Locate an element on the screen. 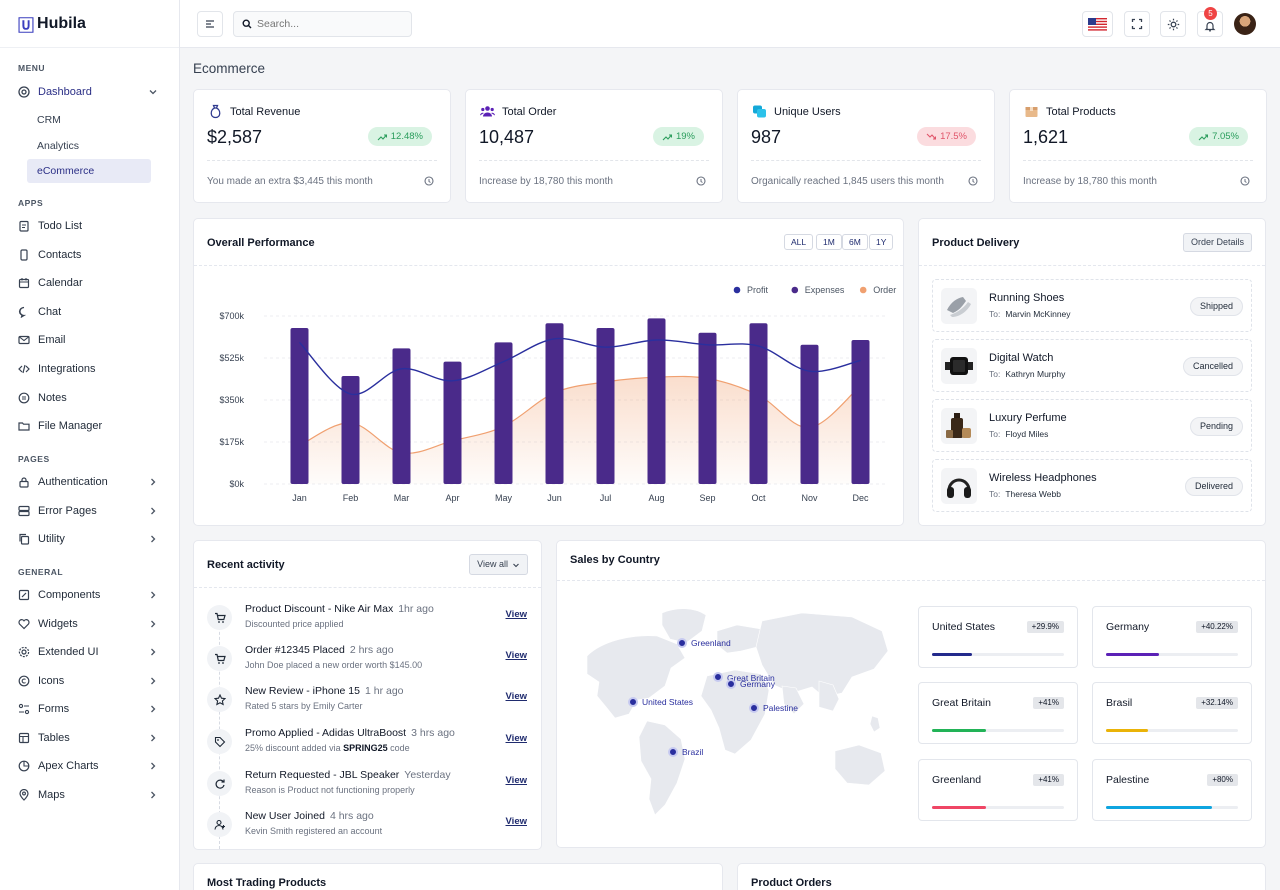  stat-note: You made an extra $3,445 this month is located at coordinates (290, 181).